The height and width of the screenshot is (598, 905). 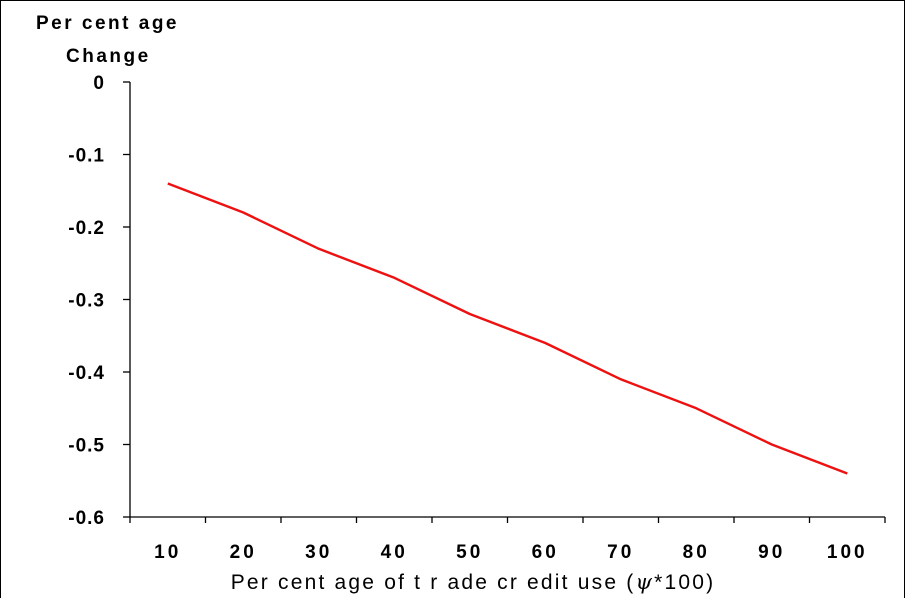 What do you see at coordinates (86, 228) in the screenshot?
I see `y-tick-label: -0.2` at bounding box center [86, 228].